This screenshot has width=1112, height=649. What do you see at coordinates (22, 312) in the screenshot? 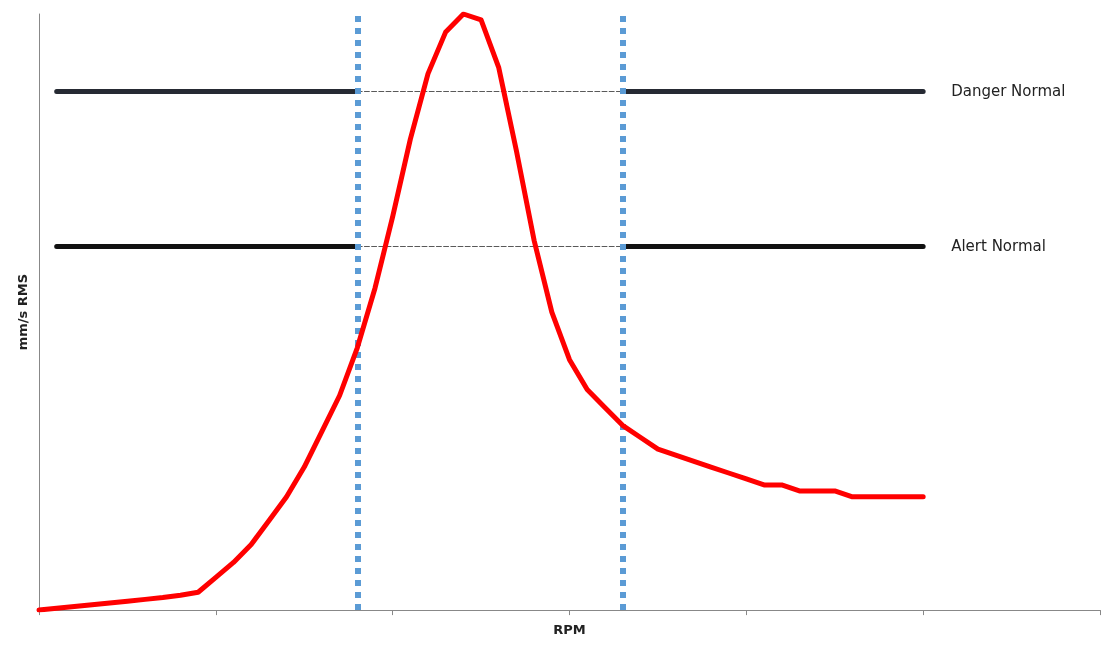
I see `y-axis-title: mm/s RMS` at bounding box center [22, 312].